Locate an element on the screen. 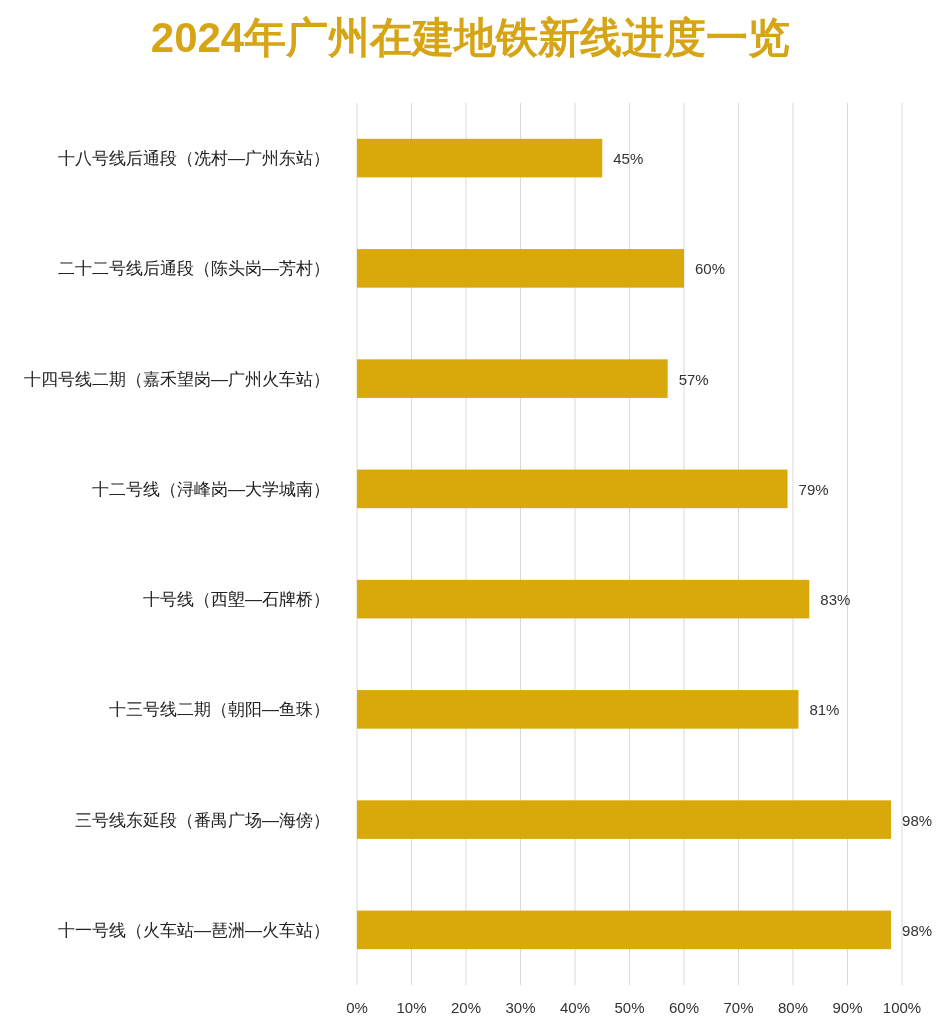 The image size is (941, 1024). x-tick-label: 30% is located at coordinates (520, 1007).